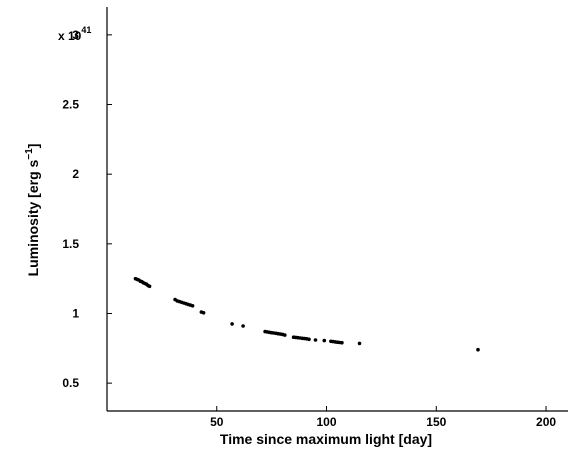 The width and height of the screenshot is (570, 458). Describe the element at coordinates (546, 422) in the screenshot. I see `x-tick-label: 200` at that location.